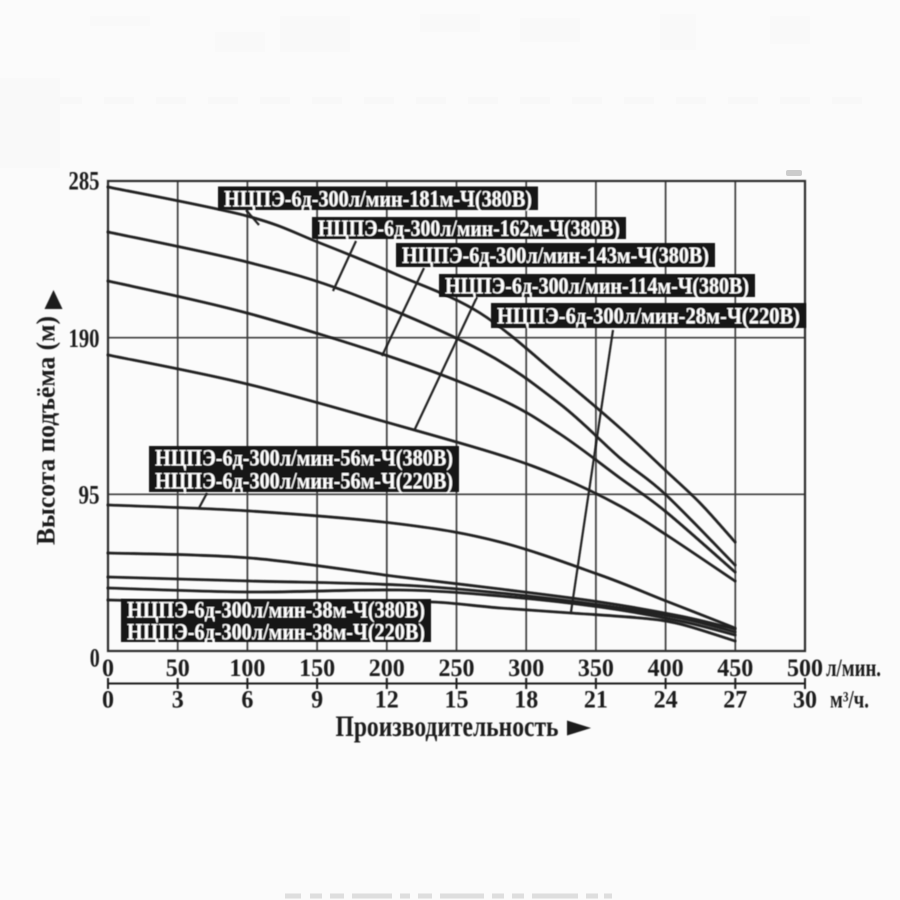 This screenshot has width=900, height=900. Describe the element at coordinates (526, 668) in the screenshot. I see `svg-text: 300` at that location.